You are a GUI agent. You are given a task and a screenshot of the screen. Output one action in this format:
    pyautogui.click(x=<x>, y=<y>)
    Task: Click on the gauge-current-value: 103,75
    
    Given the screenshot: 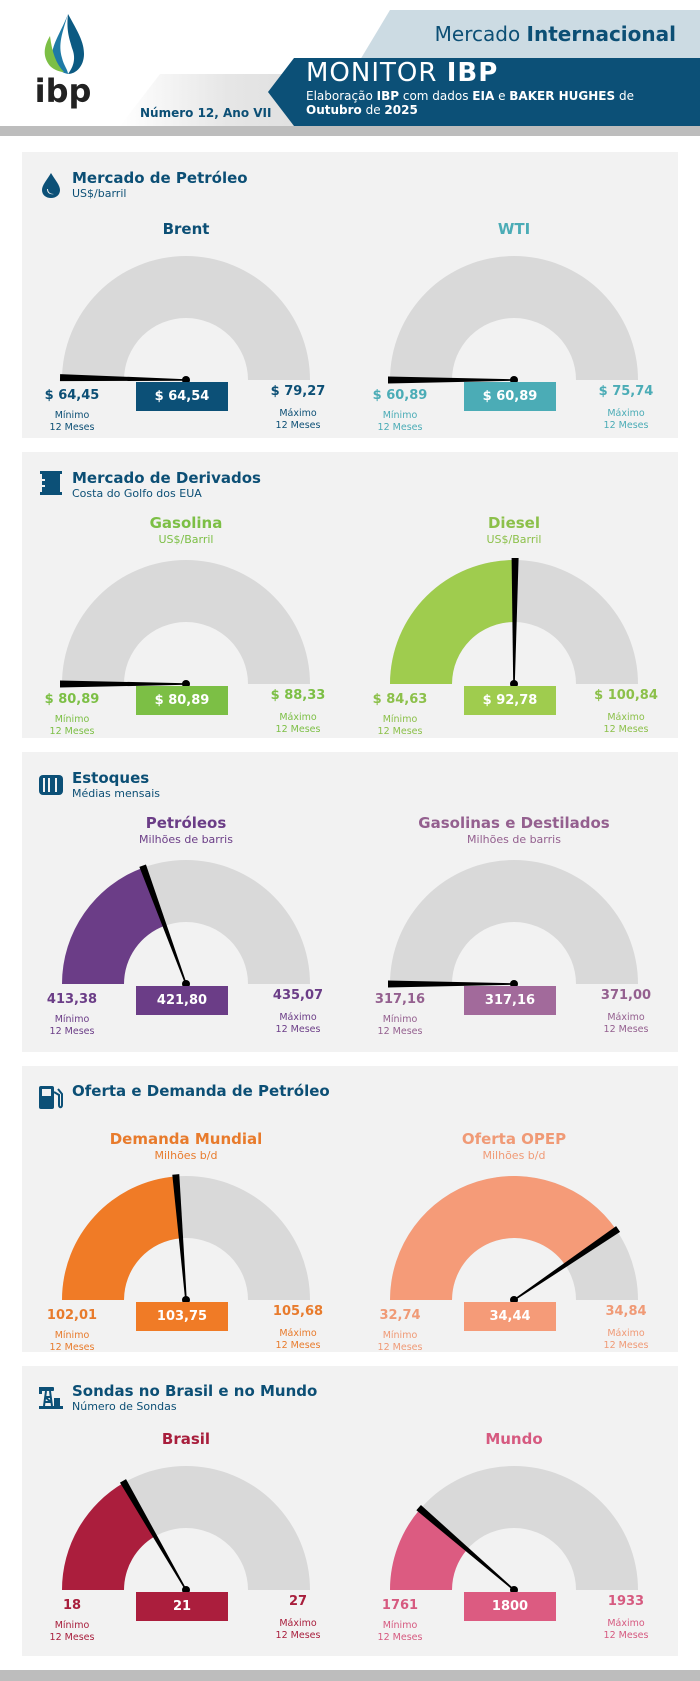 What is the action you would take?
    pyautogui.click(x=182, y=1316)
    